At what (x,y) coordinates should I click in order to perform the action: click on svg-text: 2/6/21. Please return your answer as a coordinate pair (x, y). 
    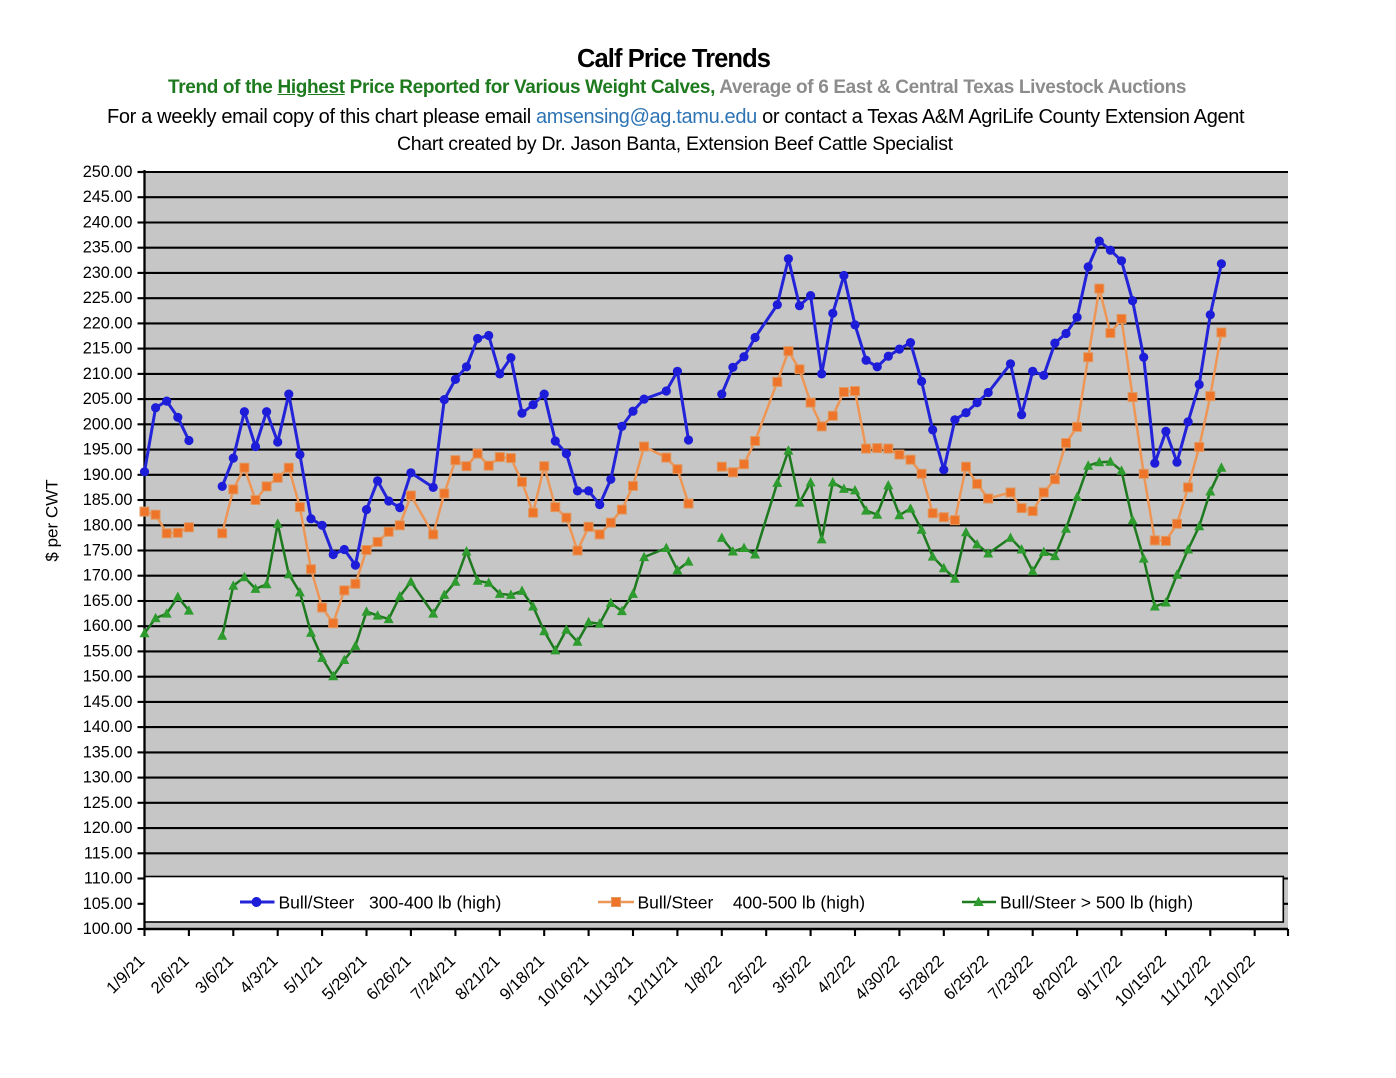
    Looking at the image, I should click on (170, 974).